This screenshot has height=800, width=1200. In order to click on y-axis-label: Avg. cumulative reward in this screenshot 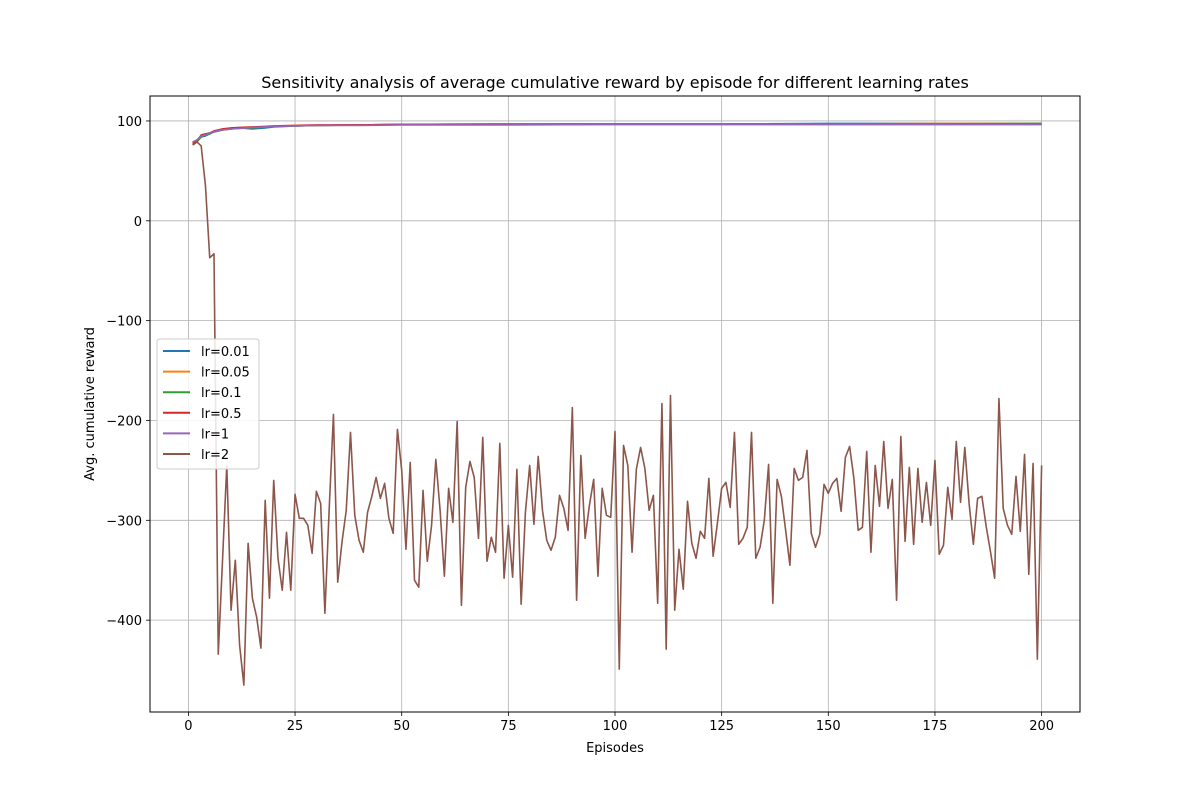, I will do `click(90, 404)`.